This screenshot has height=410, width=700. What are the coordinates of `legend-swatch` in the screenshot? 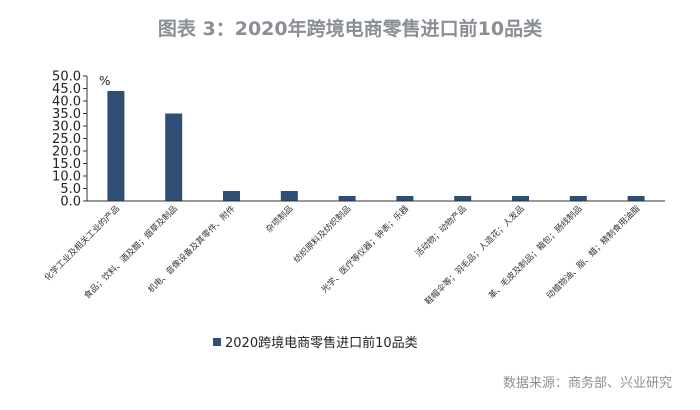 It's located at (217, 342).